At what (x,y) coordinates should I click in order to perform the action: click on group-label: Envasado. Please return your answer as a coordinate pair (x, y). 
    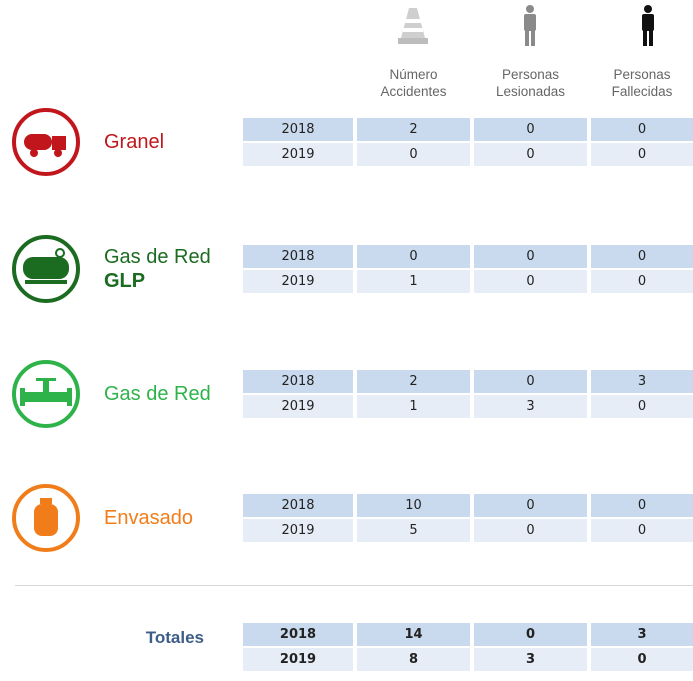
    Looking at the image, I should click on (148, 518).